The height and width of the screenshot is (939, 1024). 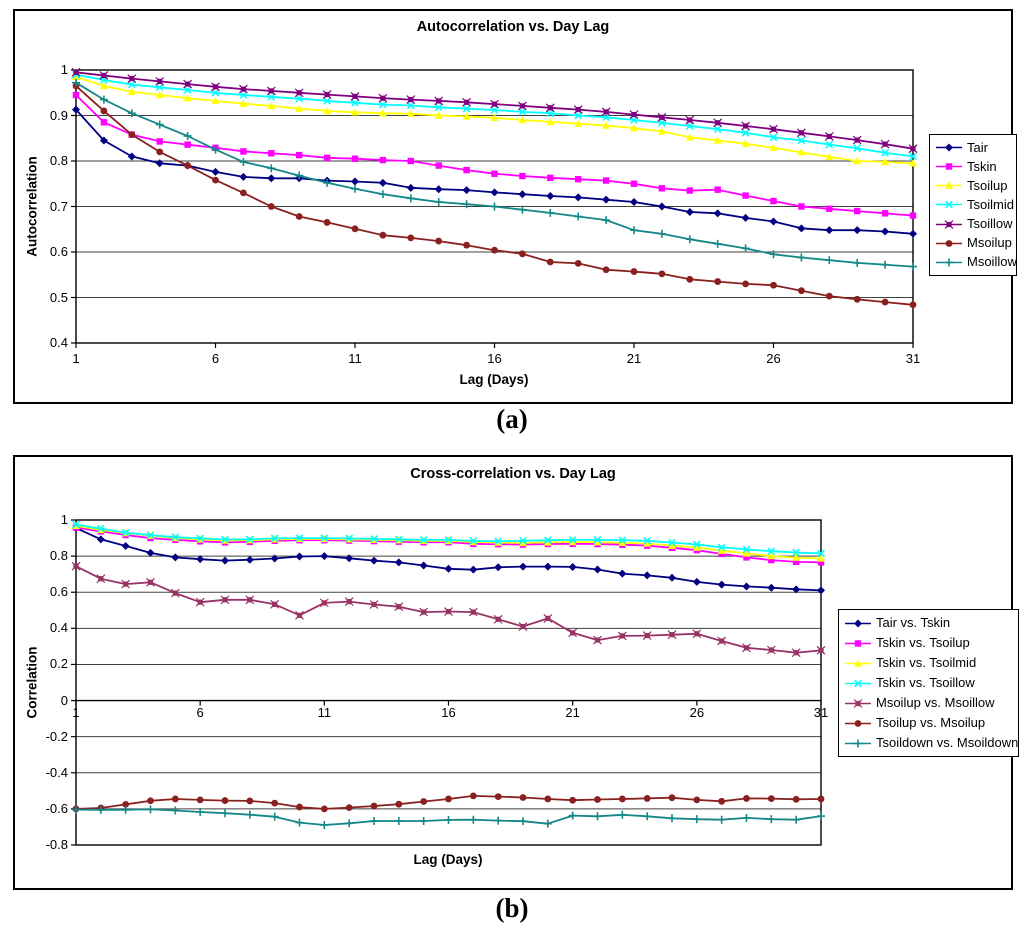 What do you see at coordinates (58, 297) in the screenshot?
I see `y-tick-label: 0.5` at bounding box center [58, 297].